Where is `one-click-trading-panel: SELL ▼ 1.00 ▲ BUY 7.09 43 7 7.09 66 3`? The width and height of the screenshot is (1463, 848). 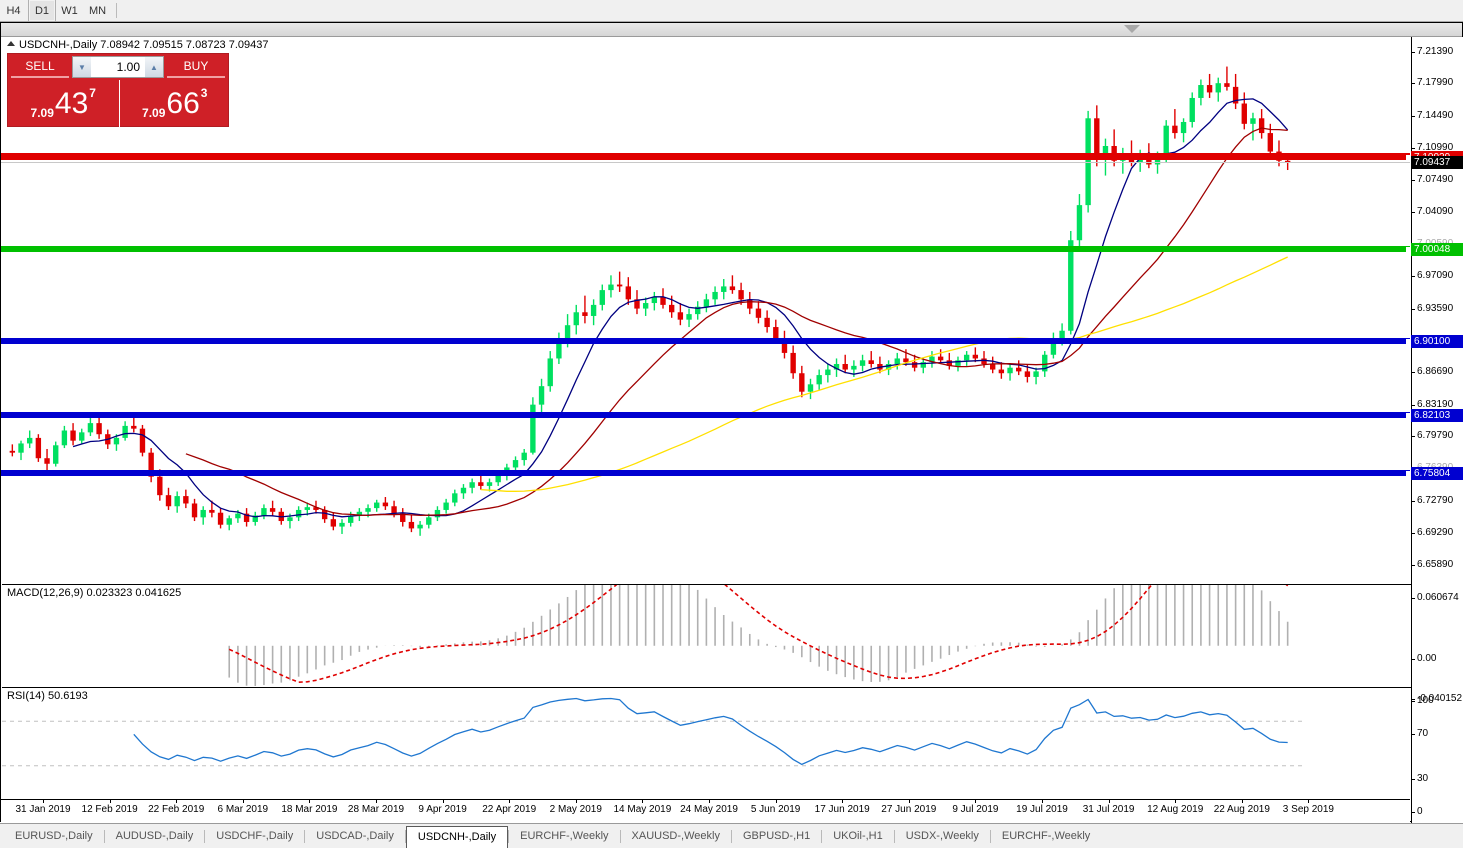
one-click-trading-panel: SELL ▼ 1.00 ▲ BUY 7.09 43 7 7.09 66 3 is located at coordinates (118, 90).